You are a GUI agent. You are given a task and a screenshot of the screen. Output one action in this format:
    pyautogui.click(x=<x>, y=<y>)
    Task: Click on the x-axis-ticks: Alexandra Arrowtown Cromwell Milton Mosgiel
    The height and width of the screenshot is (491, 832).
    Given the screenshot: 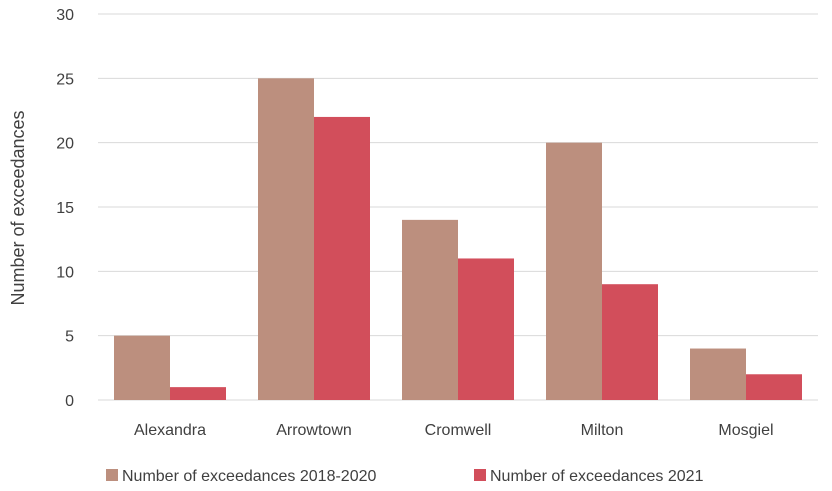 What is the action you would take?
    pyautogui.click(x=454, y=430)
    